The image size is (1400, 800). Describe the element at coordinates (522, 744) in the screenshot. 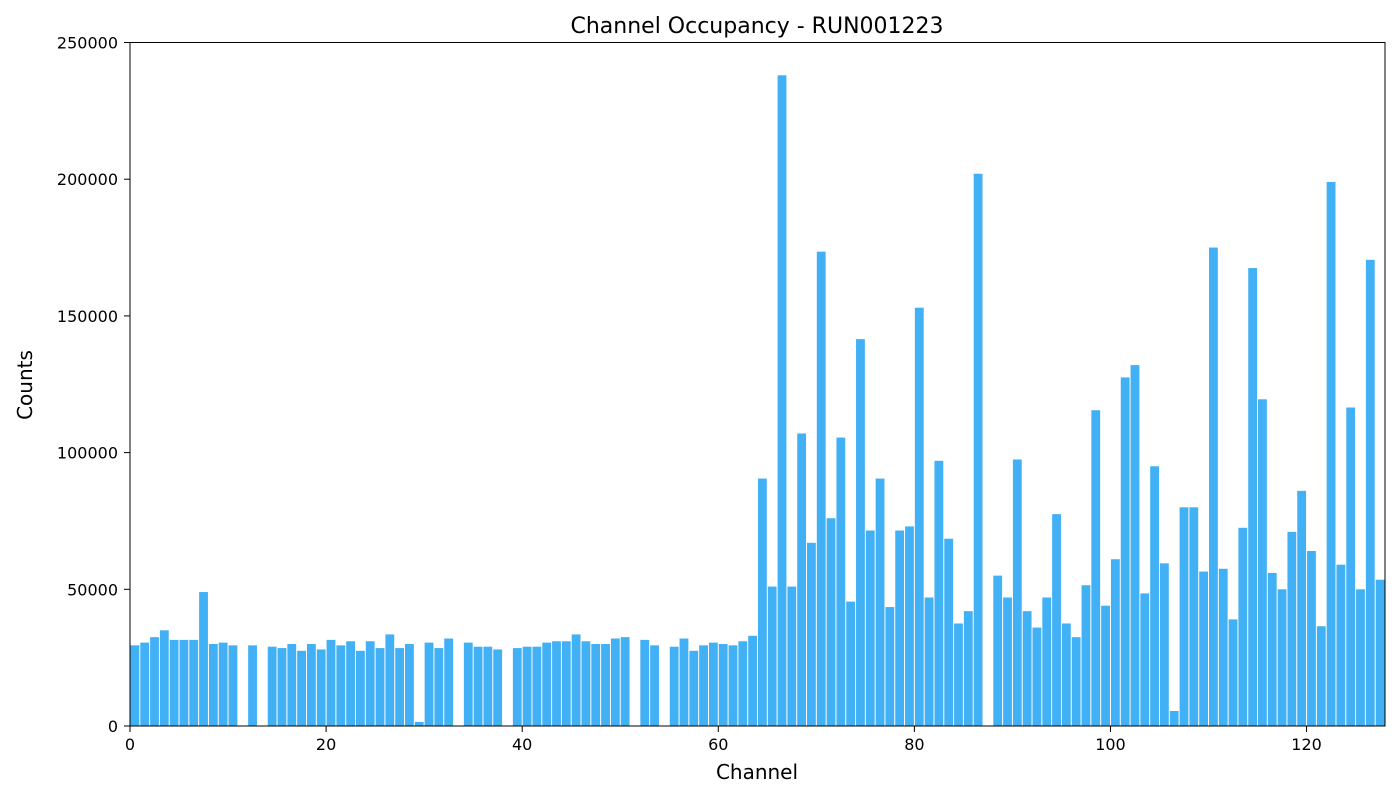

I see `x-tick-label: 40` at that location.